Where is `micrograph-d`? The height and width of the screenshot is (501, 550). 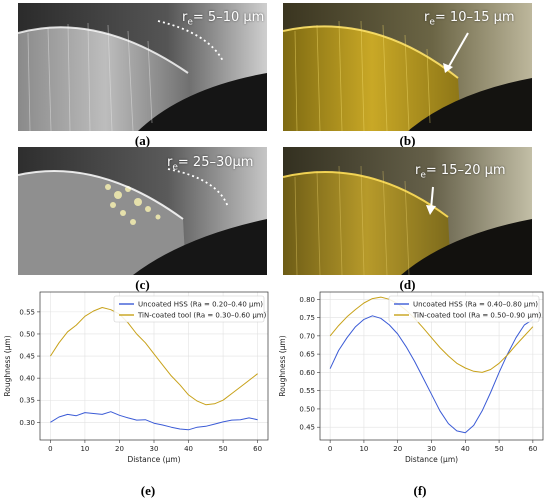
micrograph-d is located at coordinates (407, 211).